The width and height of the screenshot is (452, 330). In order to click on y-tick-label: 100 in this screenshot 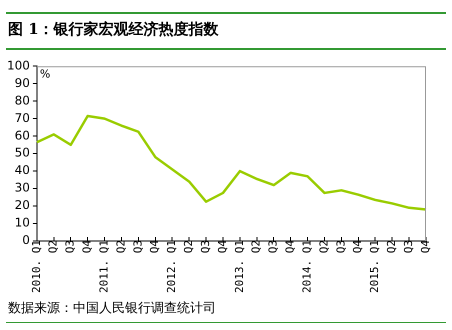, I will do `click(18, 65)`.